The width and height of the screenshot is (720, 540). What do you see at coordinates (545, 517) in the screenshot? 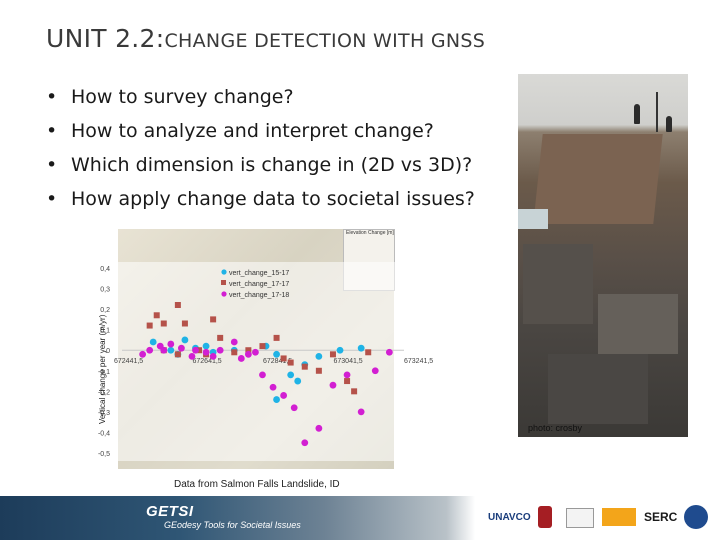
I see `iu-logo` at bounding box center [545, 517].